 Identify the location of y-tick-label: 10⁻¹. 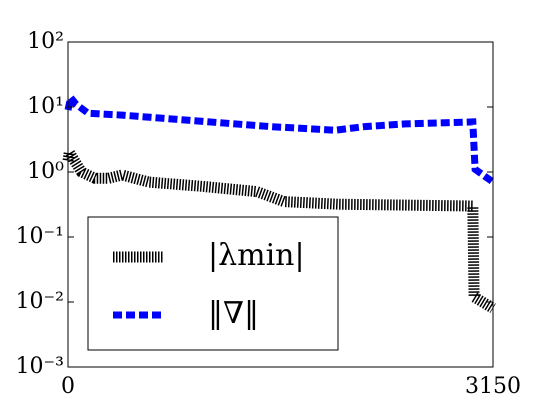
(40, 236).